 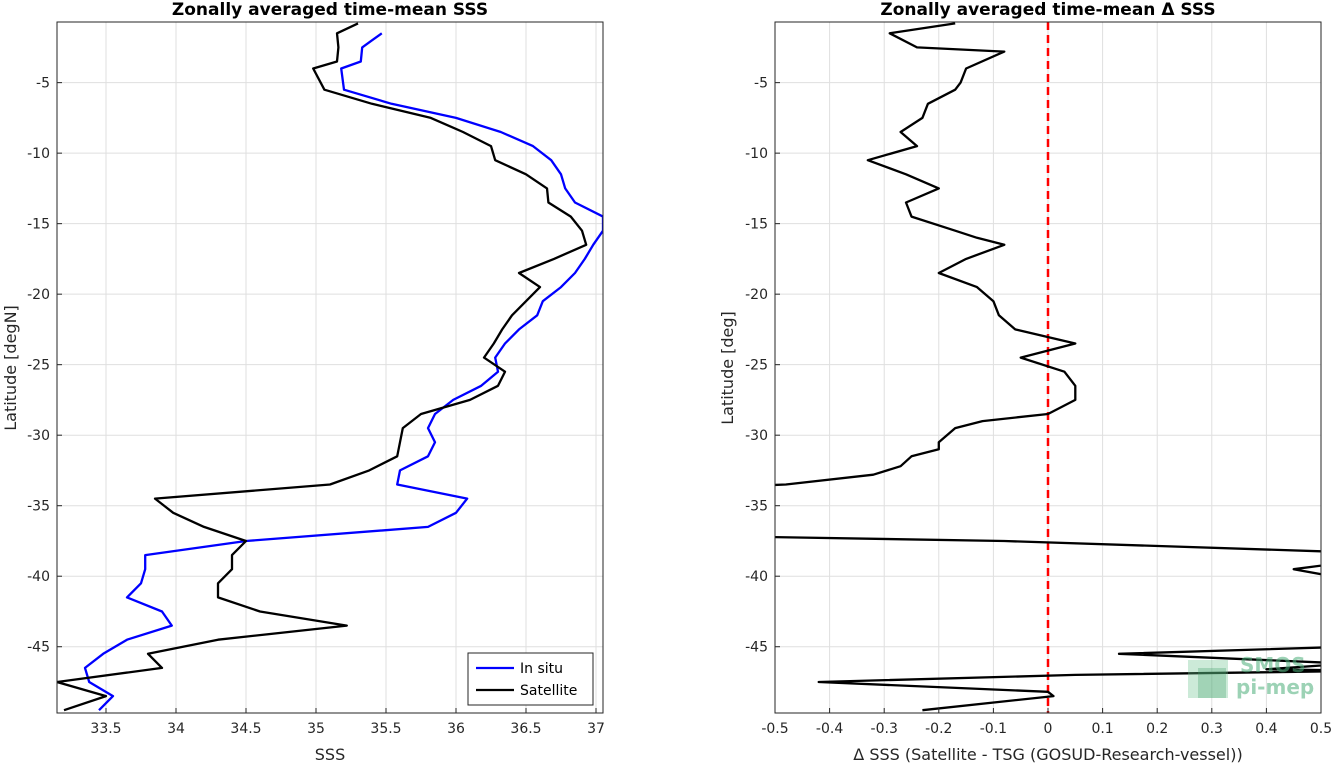 What do you see at coordinates (1273, 665) in the screenshot?
I see `svg-text: SMOS` at bounding box center [1273, 665].